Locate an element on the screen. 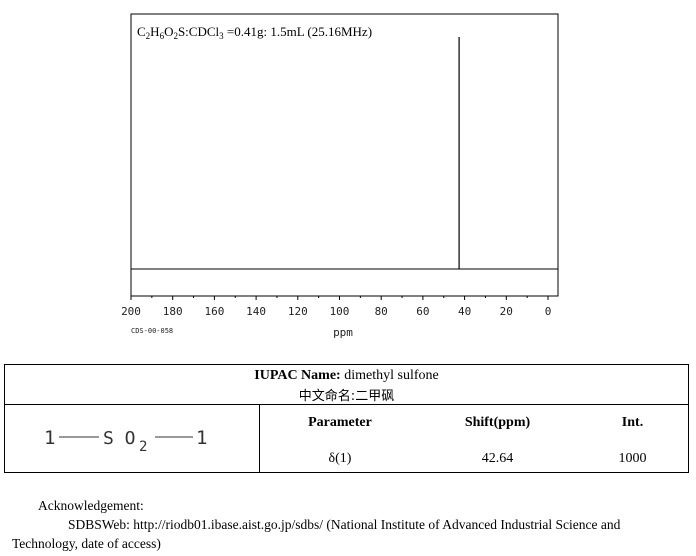 This screenshot has height=556, width=696. iupac-row: IUPAC Name: dimethyl sulfone 中文命名:二甲砜 is located at coordinates (346, 385).